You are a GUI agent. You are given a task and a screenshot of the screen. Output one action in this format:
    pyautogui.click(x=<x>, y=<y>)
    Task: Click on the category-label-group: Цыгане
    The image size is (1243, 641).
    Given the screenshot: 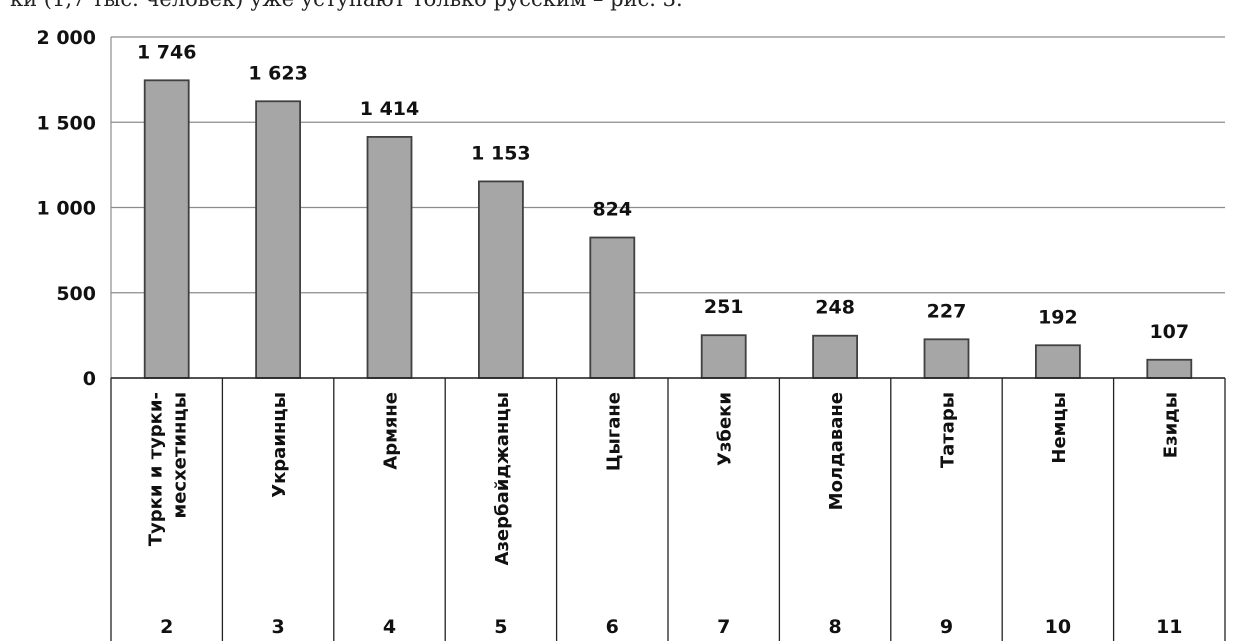 What is the action you would take?
    pyautogui.click(x=613, y=431)
    